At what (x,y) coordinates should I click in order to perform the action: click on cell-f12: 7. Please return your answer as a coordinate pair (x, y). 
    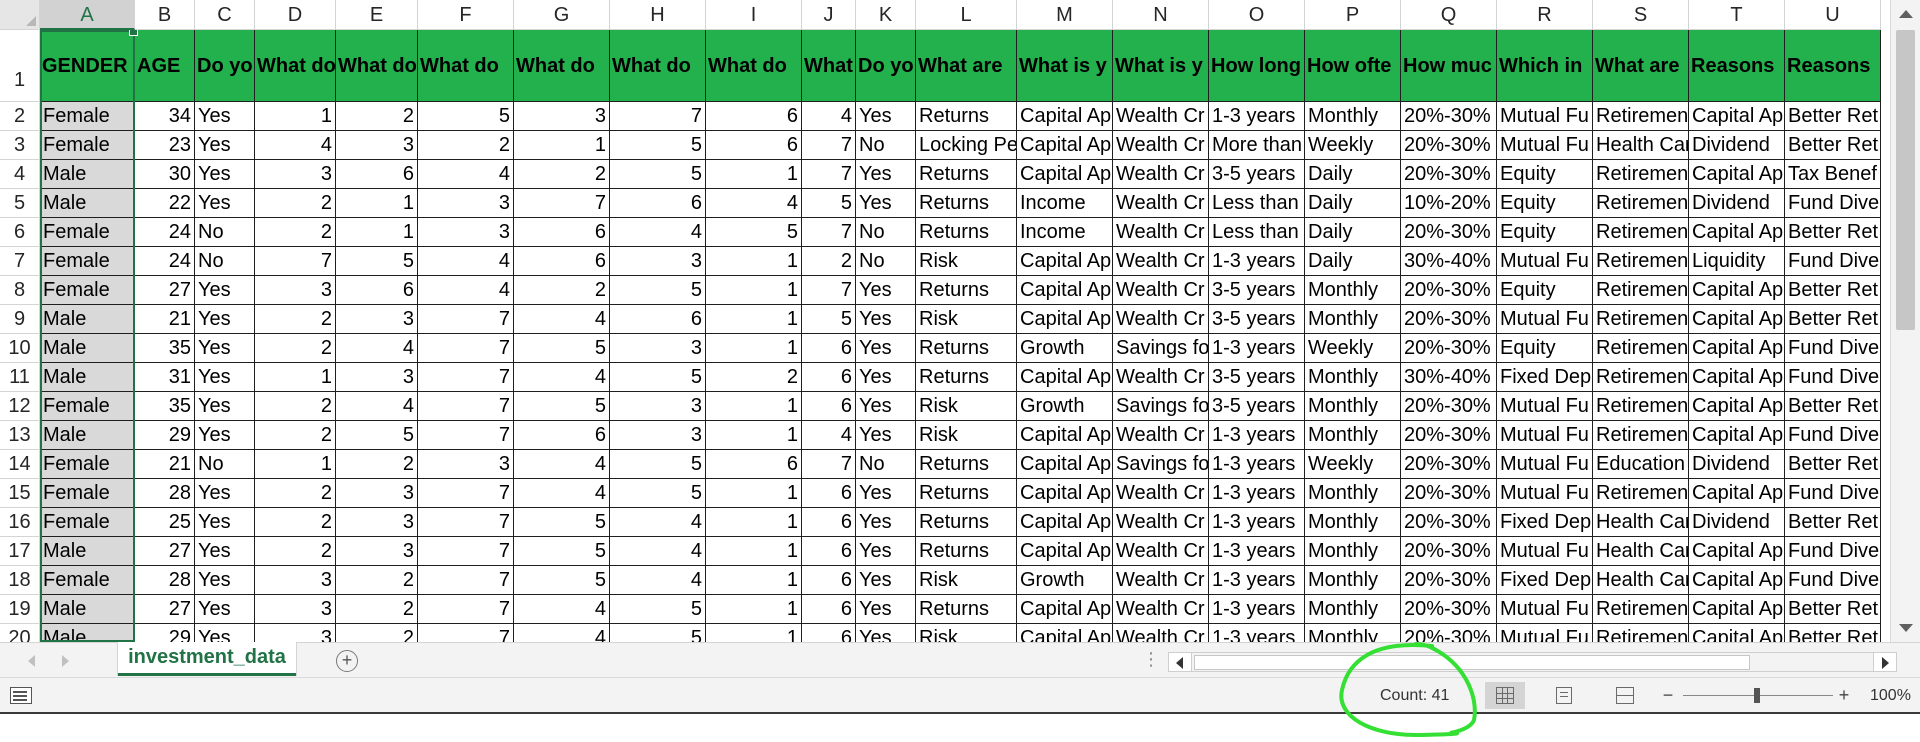
    Looking at the image, I should click on (466, 406).